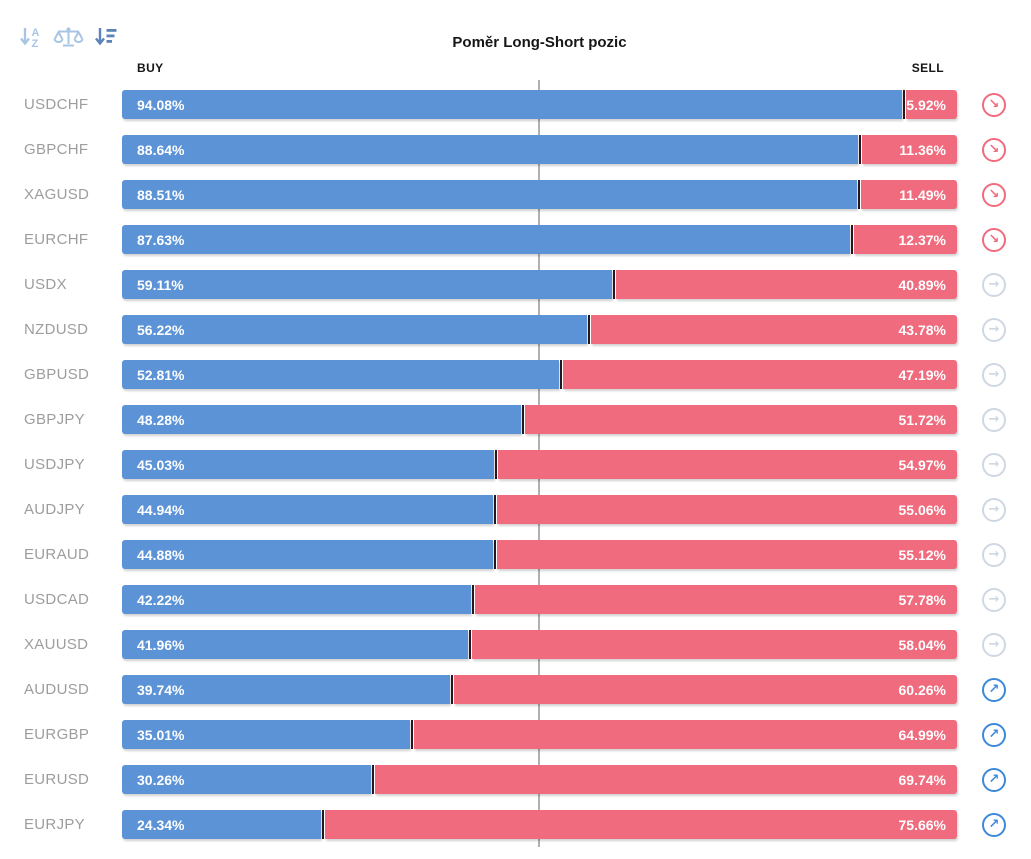 This screenshot has height=859, width=1031. What do you see at coordinates (340, 374) in the screenshot?
I see `buy-bar-segment: 52.81%` at bounding box center [340, 374].